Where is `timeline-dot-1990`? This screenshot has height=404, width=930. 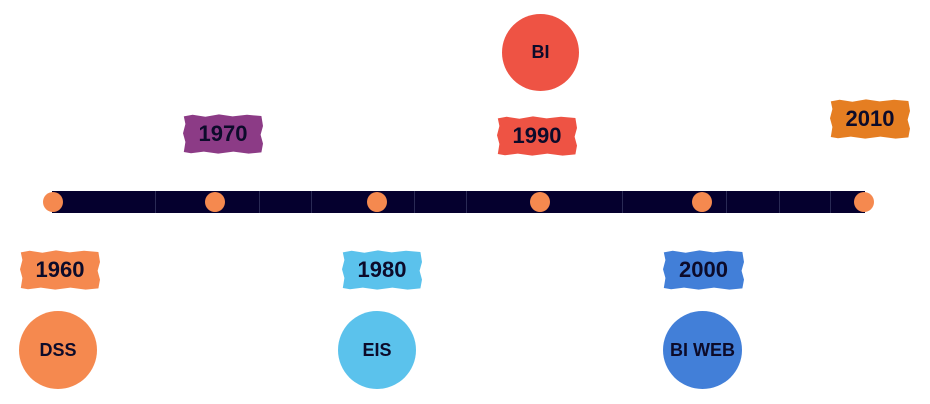
timeline-dot-1990 is located at coordinates (540, 202).